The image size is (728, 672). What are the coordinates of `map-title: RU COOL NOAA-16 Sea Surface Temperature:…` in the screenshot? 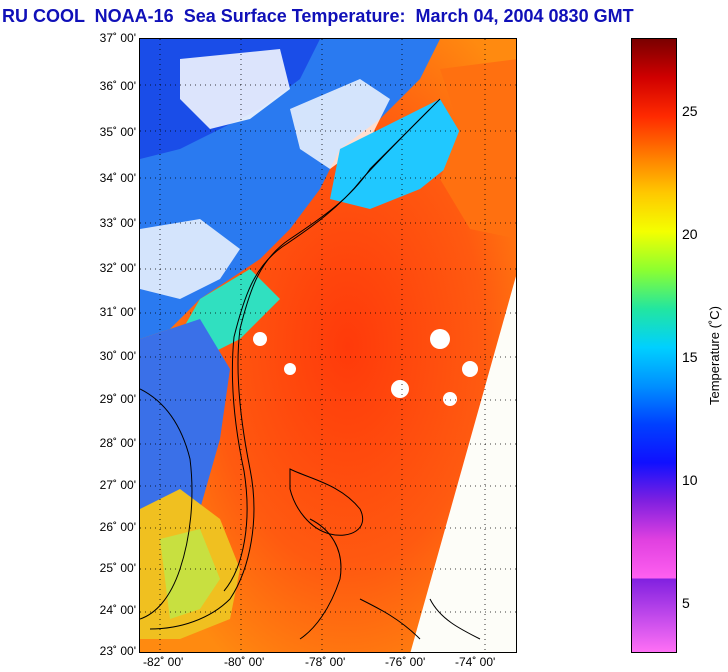 It's located at (318, 16).